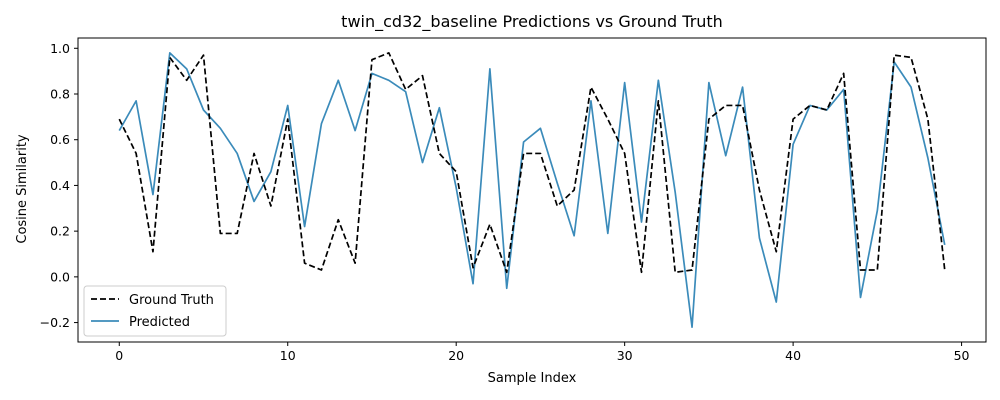 Image resolution: width=1000 pixels, height=400 pixels. What do you see at coordinates (542, 352) in the screenshot?
I see `x-axis: 0 10 20 30 40 50` at bounding box center [542, 352].